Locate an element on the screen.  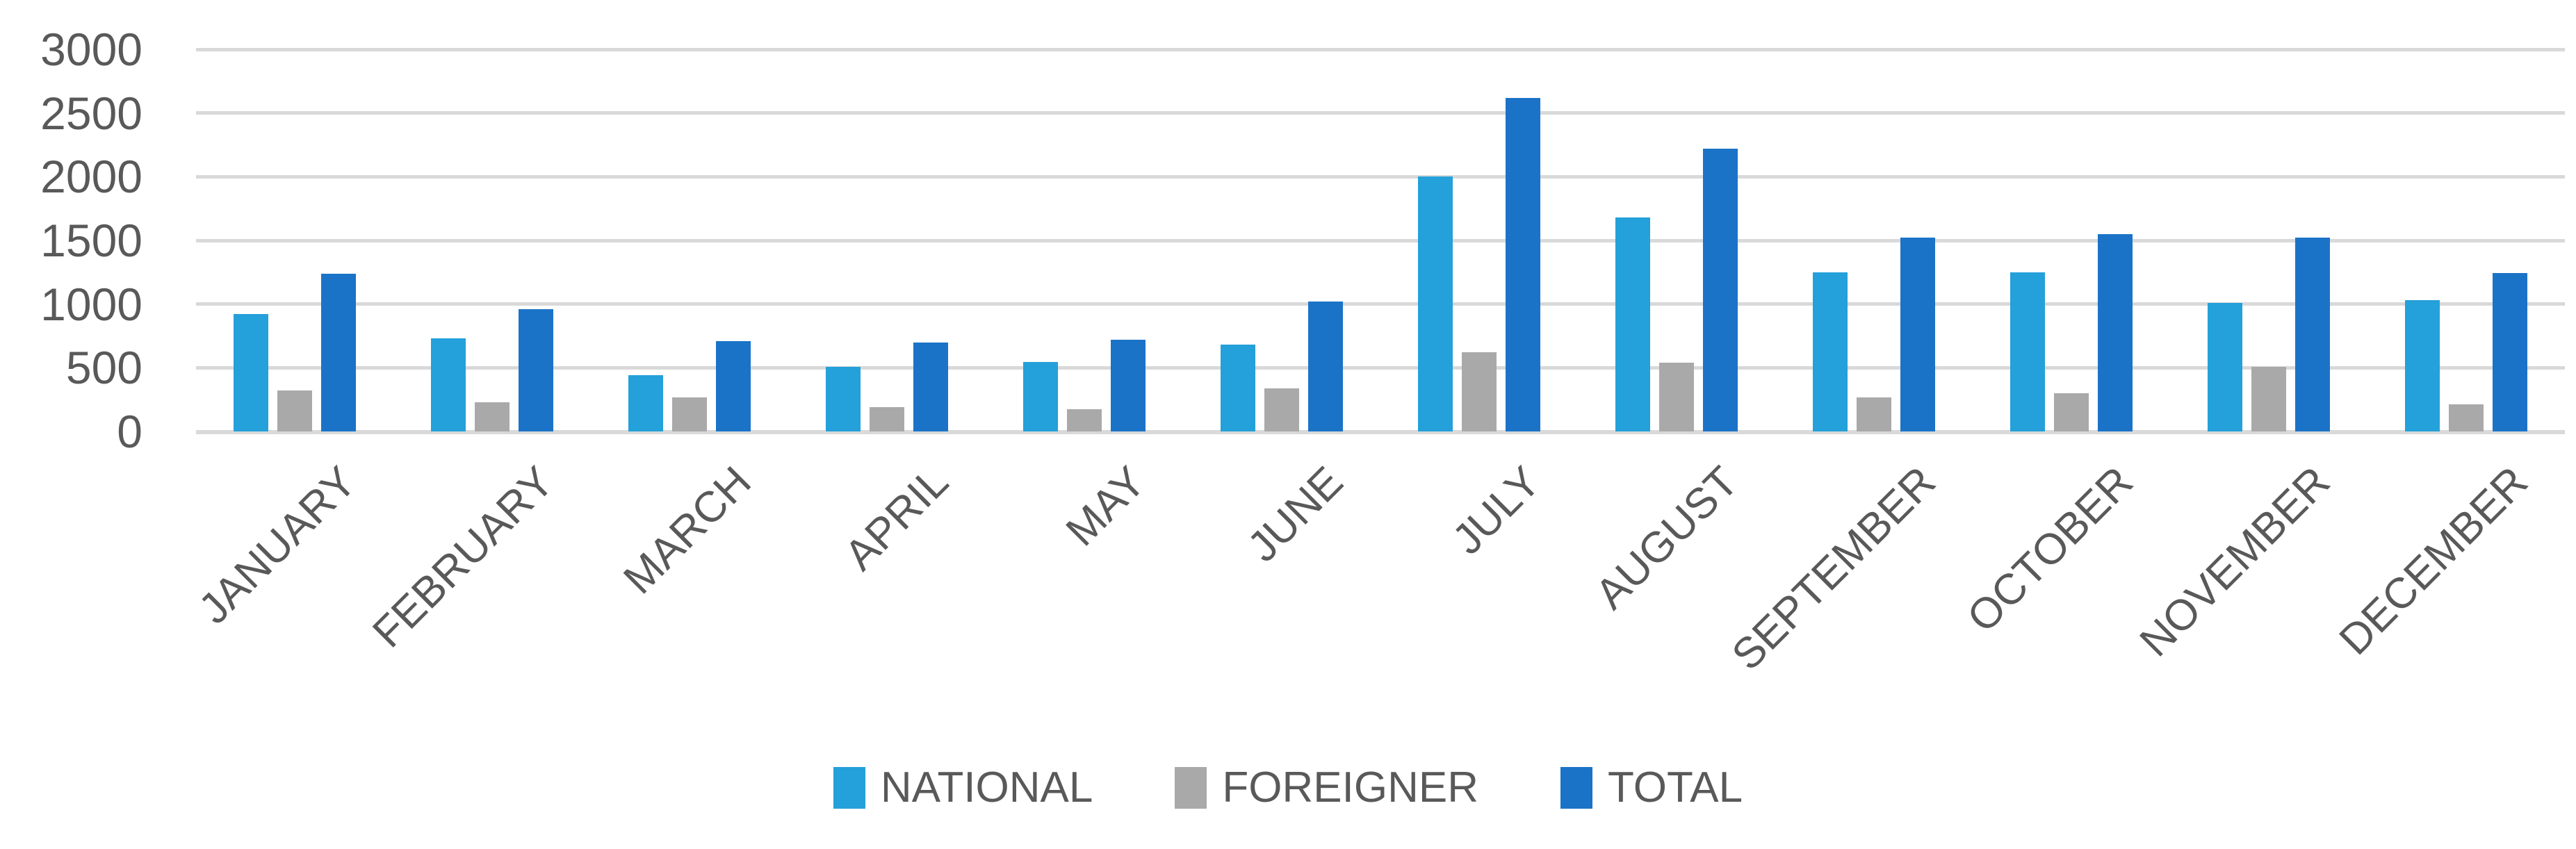
bar-foreigner-march is located at coordinates (689, 414).